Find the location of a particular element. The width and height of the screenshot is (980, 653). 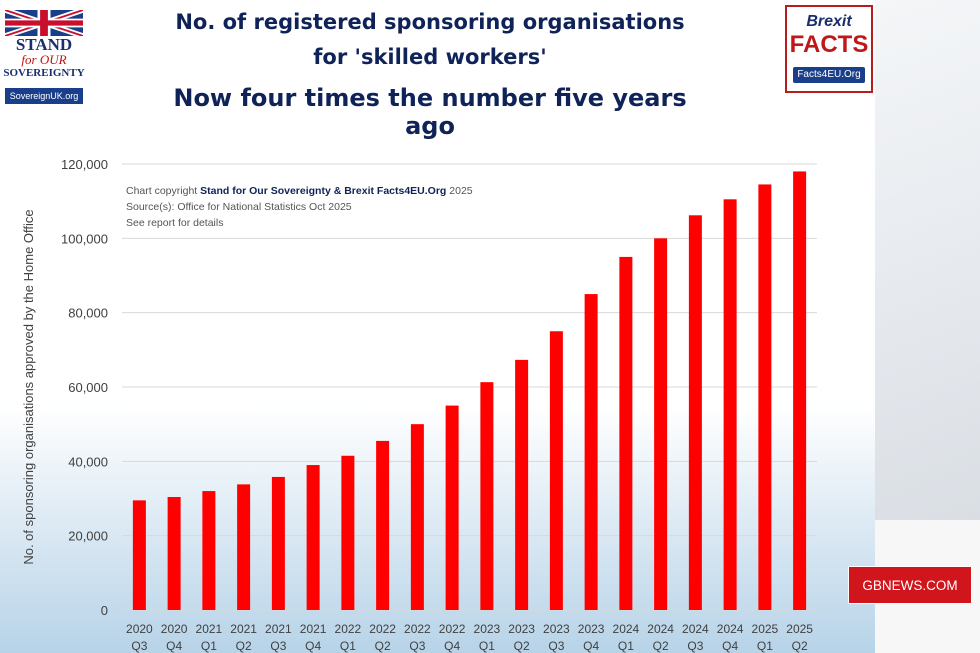

logo-right-line1: Brexit is located at coordinates (829, 21).